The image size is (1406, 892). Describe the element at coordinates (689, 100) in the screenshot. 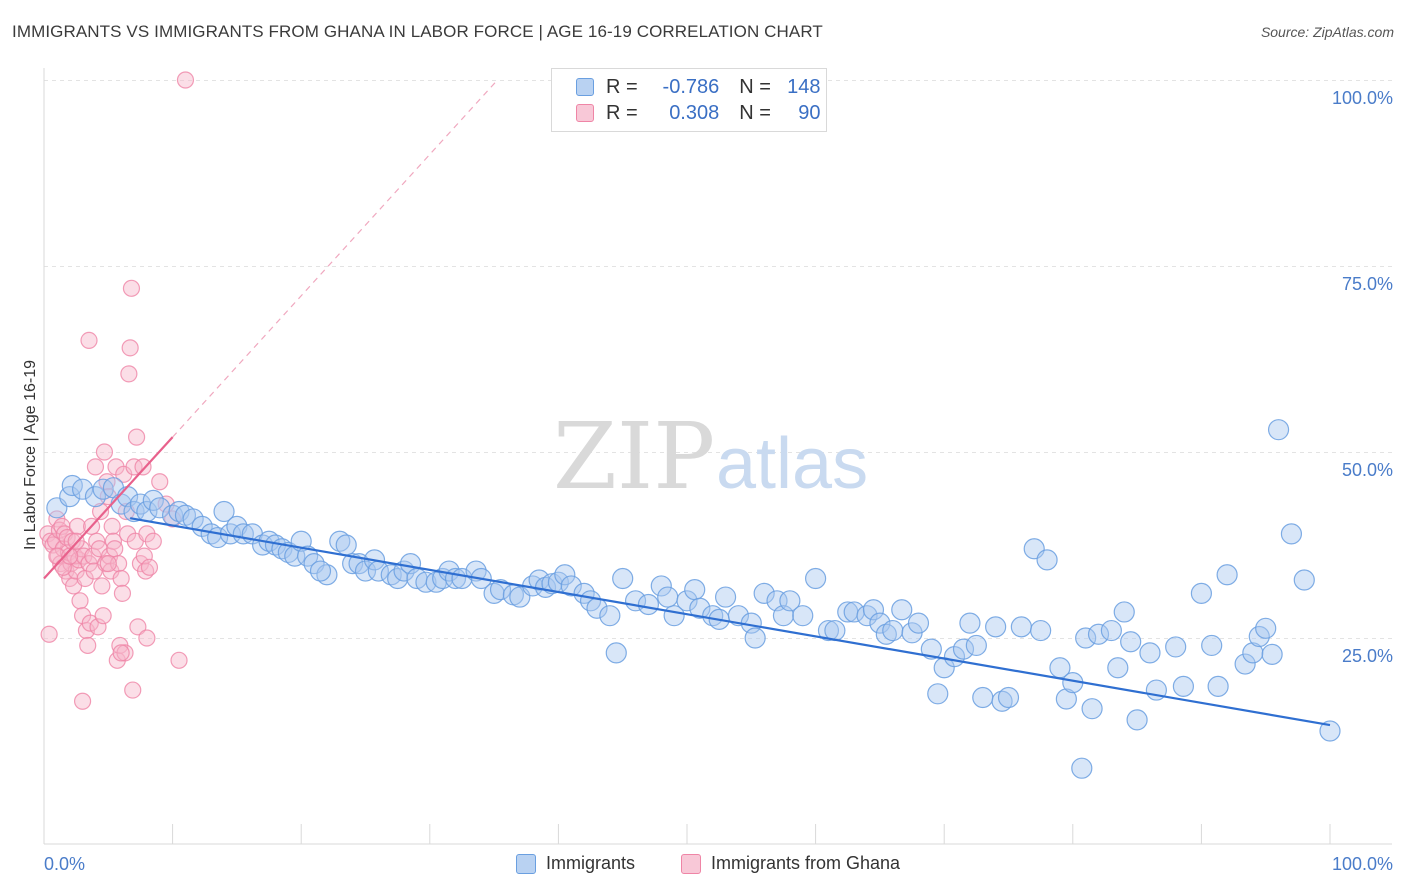

I see `correlation-legend: R = -0.786 N = 148 R = 0.308 N = 90` at that location.